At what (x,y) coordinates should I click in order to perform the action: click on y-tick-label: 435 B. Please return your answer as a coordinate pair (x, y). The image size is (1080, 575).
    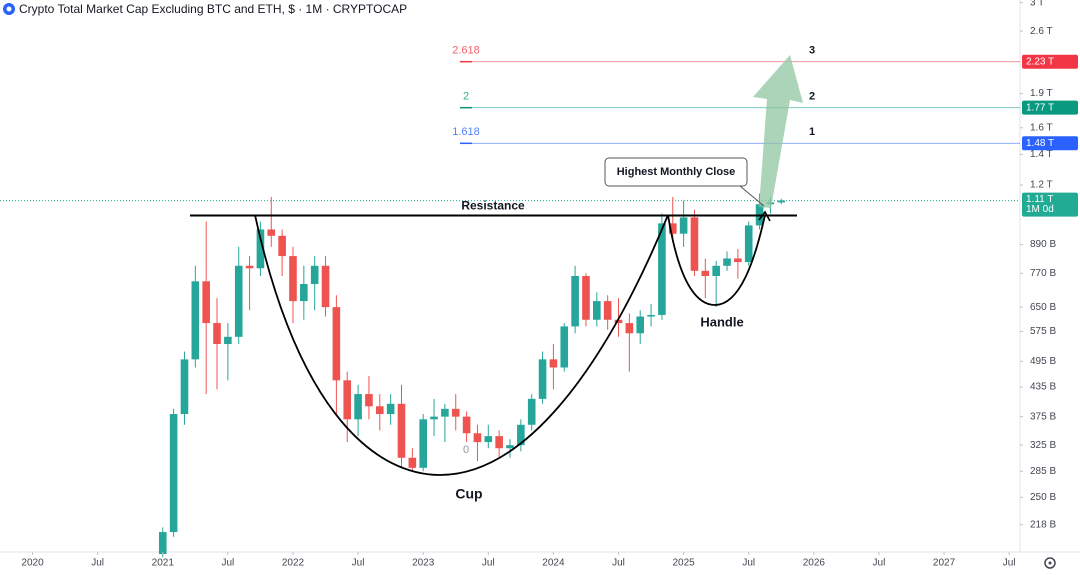
    Looking at the image, I should click on (1043, 387).